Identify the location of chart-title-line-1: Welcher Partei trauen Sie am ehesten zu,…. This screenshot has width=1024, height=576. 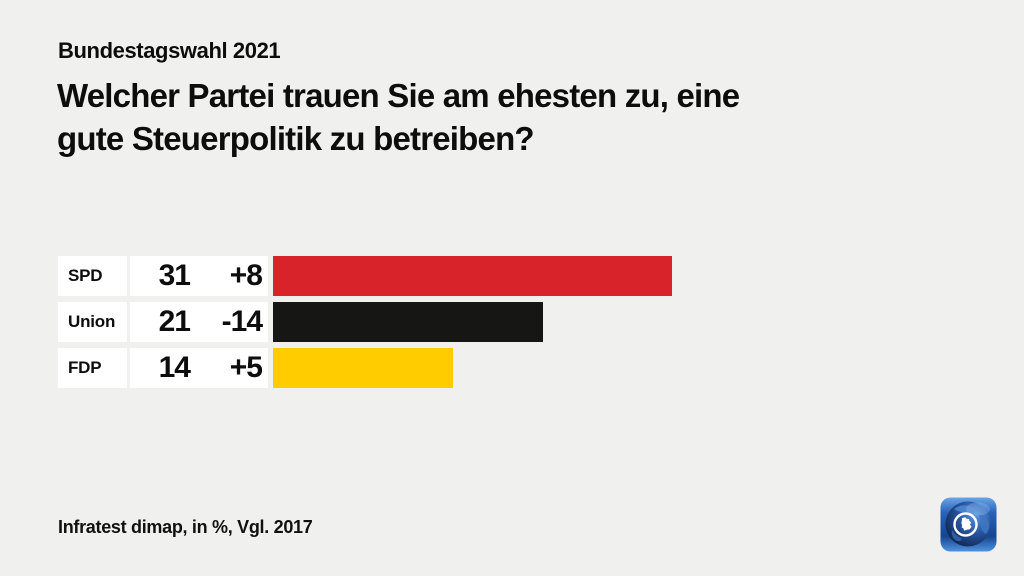
(398, 95).